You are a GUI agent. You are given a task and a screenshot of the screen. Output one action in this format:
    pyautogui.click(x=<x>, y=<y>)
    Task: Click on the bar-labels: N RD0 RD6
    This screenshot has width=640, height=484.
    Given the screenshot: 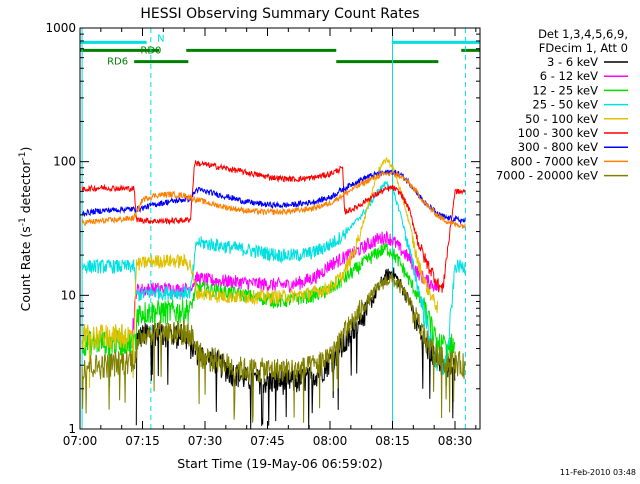 What is the action you would take?
    pyautogui.click(x=135, y=50)
    